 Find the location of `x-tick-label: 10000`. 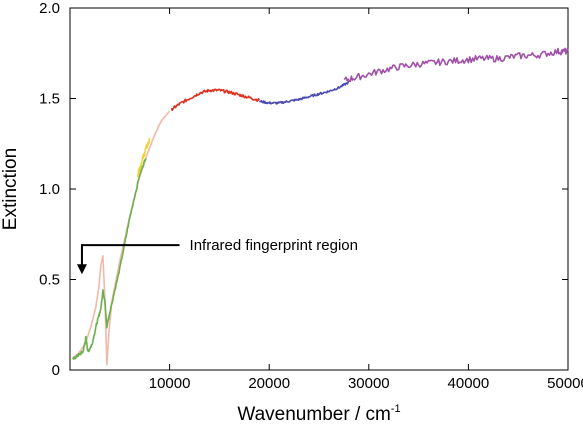

x-tick-label: 10000 is located at coordinates (170, 383).